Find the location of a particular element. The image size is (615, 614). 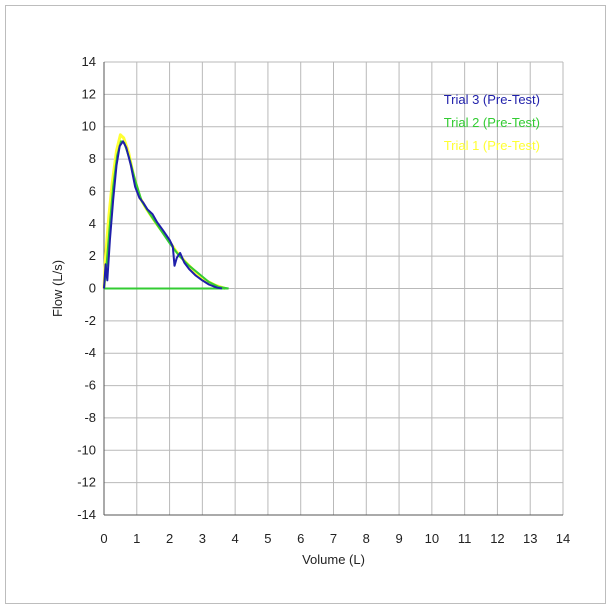

y-tick-label: -10 is located at coordinates (86, 449).